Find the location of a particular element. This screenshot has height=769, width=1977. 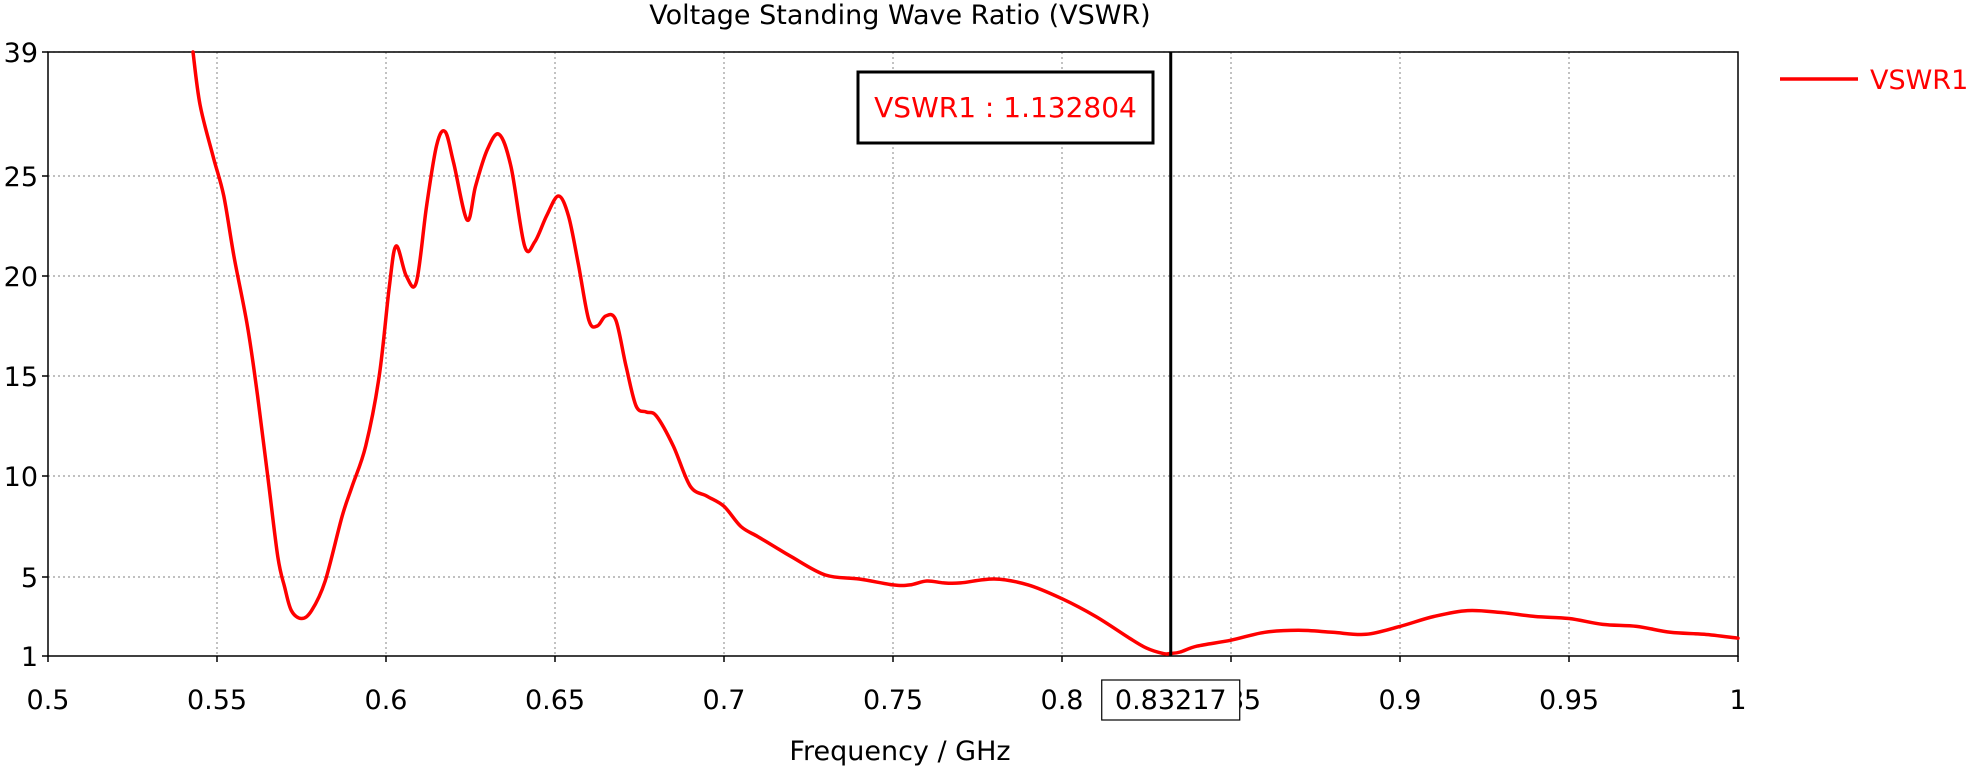

x-tick-label: 0.8 is located at coordinates (1062, 700).